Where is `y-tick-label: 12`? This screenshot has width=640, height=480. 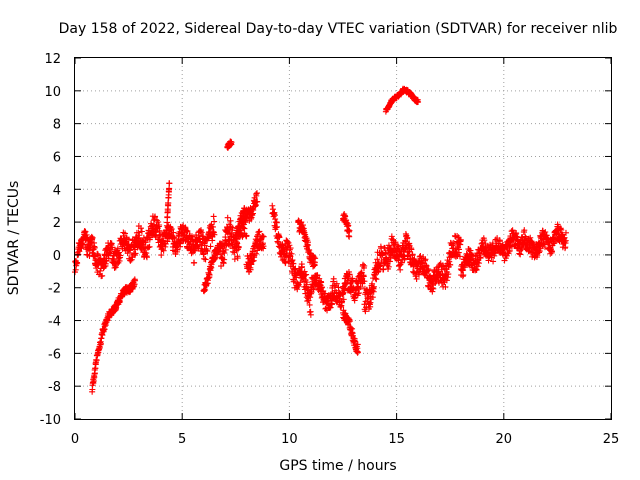
y-tick-label: 12 is located at coordinates (52, 59).